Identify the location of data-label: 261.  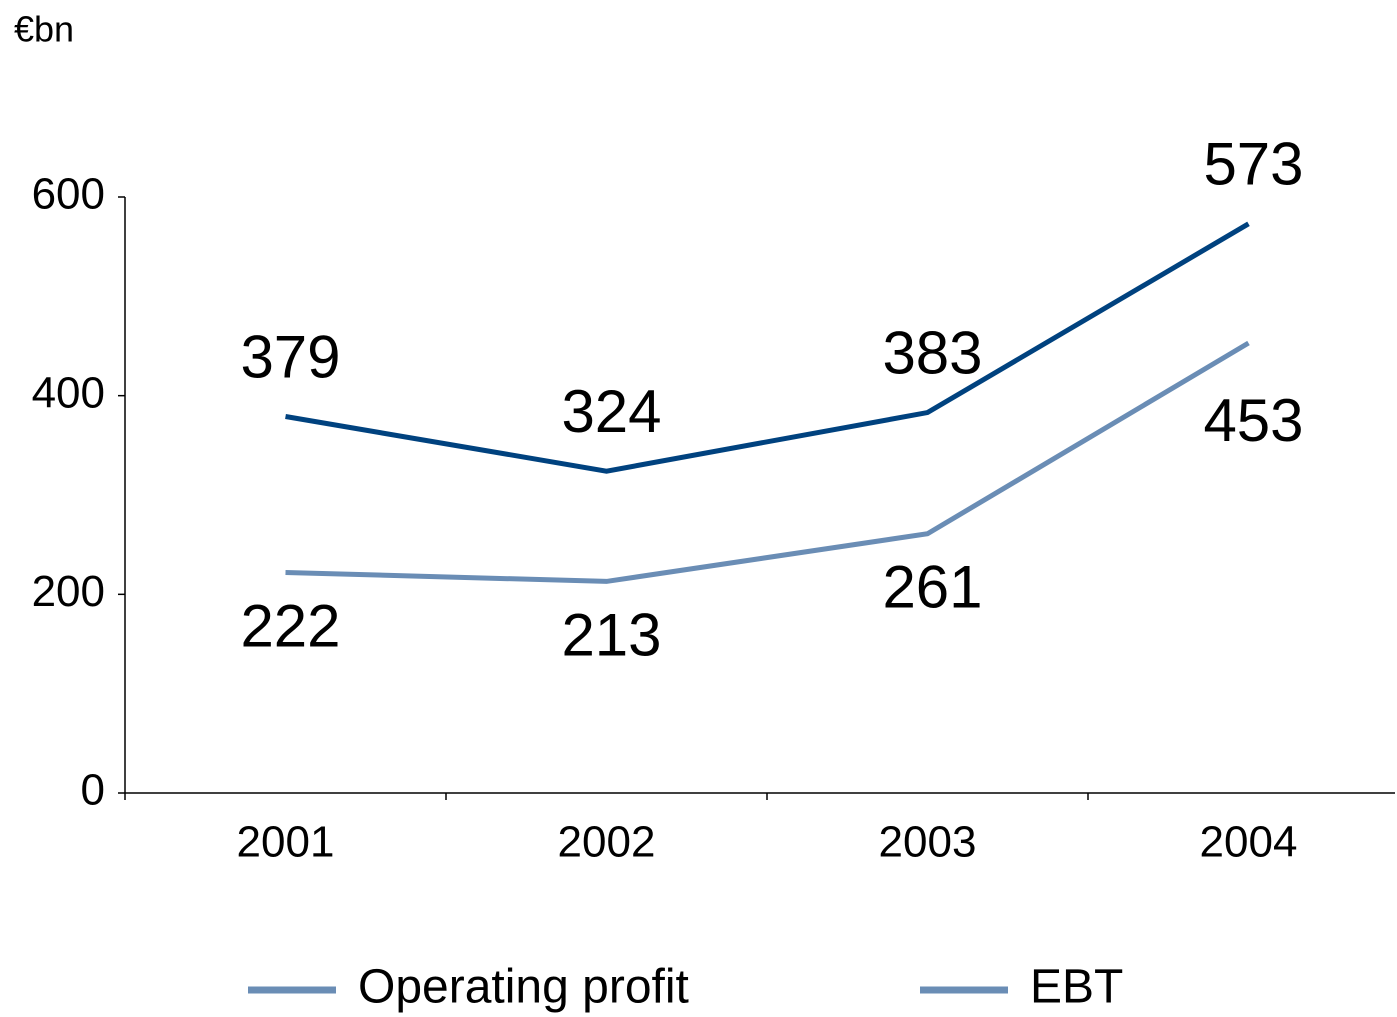
(932, 587).